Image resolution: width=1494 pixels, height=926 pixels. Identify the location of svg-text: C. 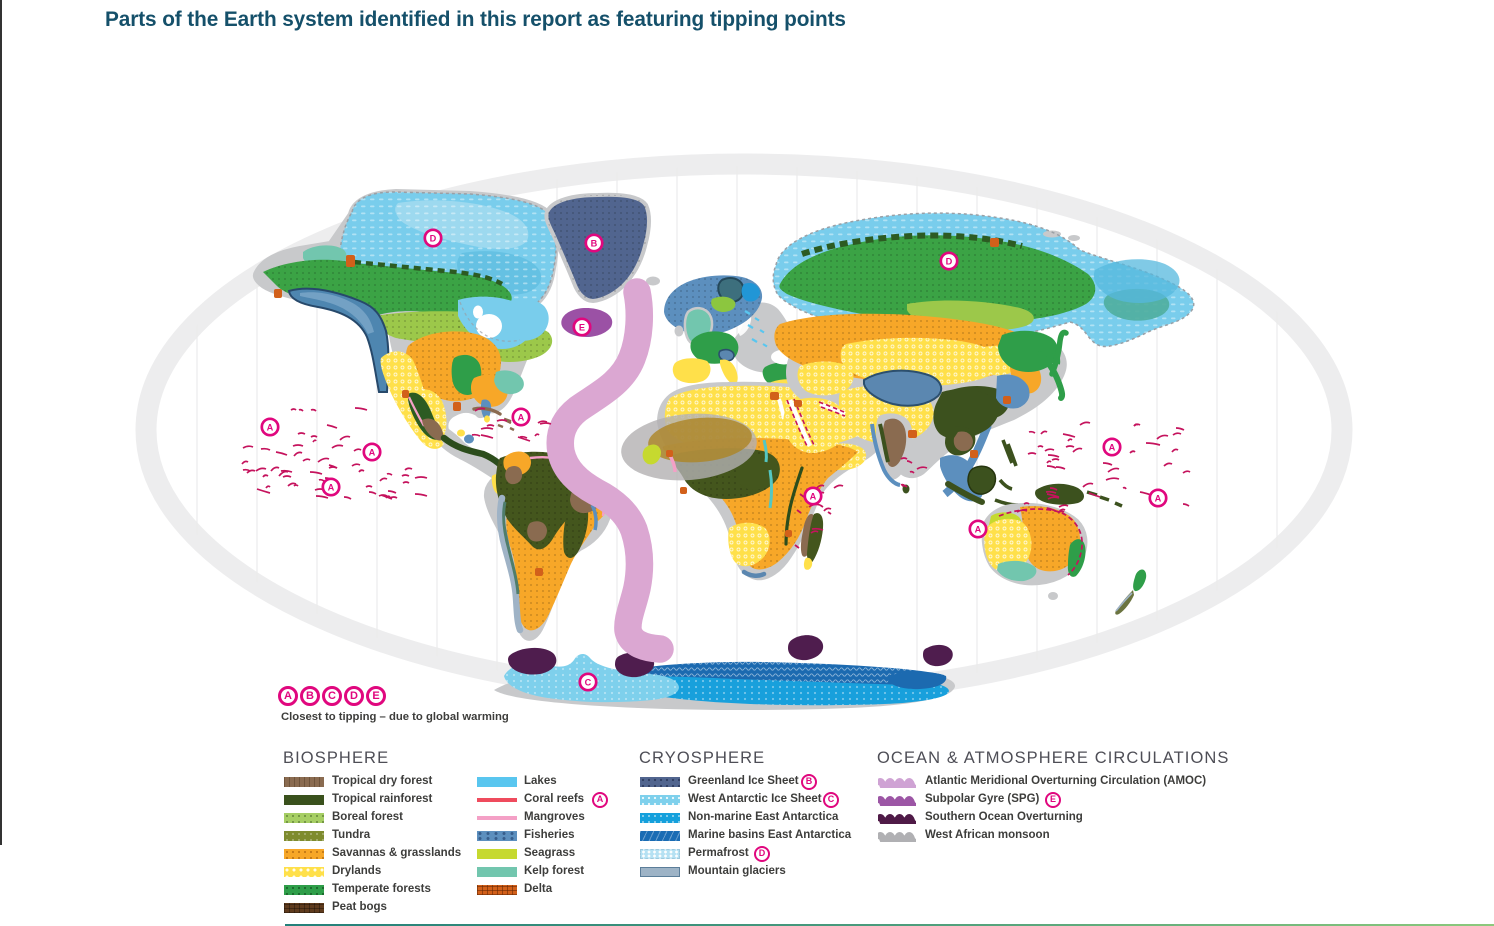
(588, 682).